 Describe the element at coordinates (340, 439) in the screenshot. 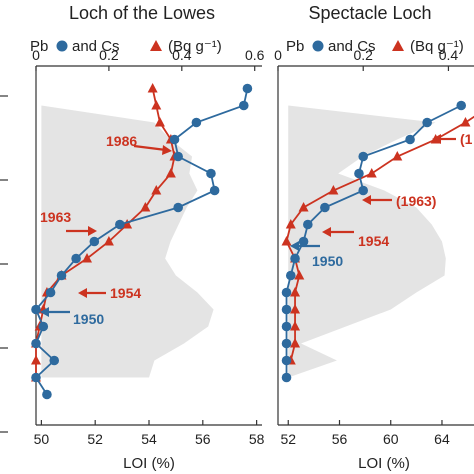

I see `bottom-tick-label: 56` at that location.